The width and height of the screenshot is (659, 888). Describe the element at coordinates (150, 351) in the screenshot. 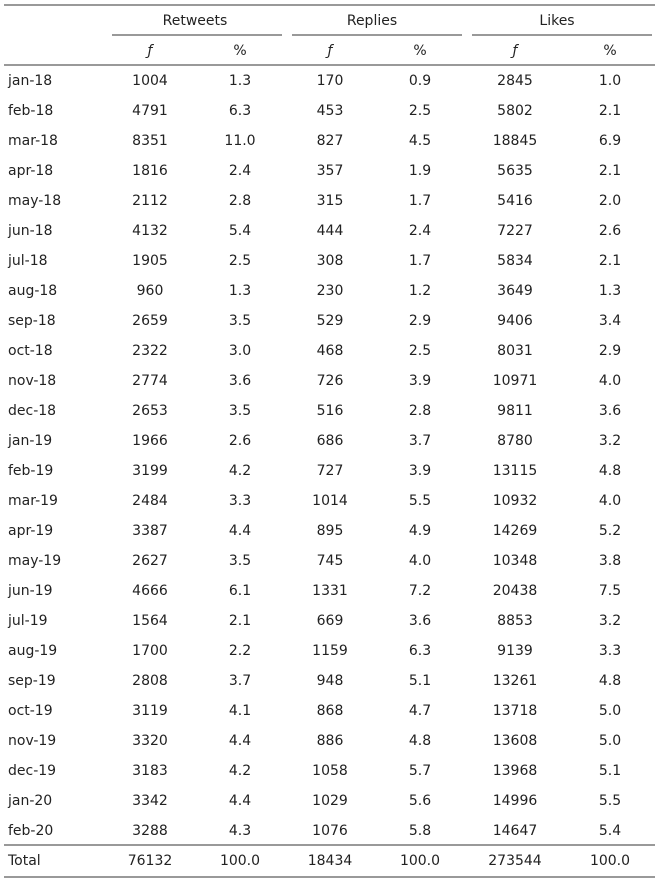

I see `cell: 2322` at that location.